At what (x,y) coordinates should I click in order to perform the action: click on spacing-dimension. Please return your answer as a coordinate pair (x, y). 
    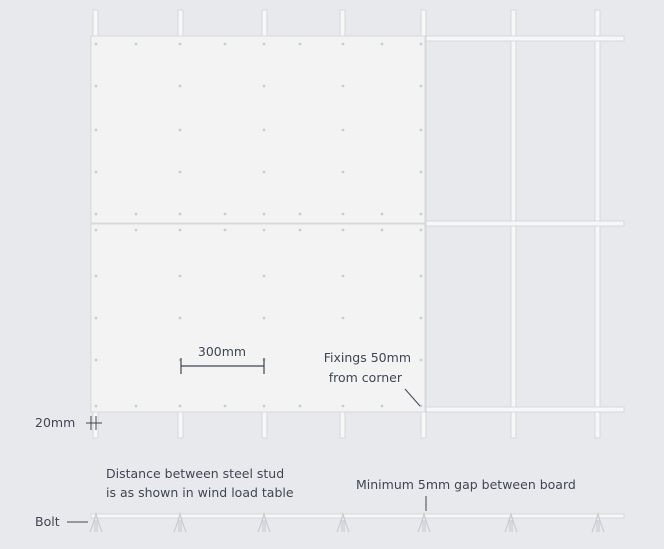
    Looking at the image, I should click on (222, 366).